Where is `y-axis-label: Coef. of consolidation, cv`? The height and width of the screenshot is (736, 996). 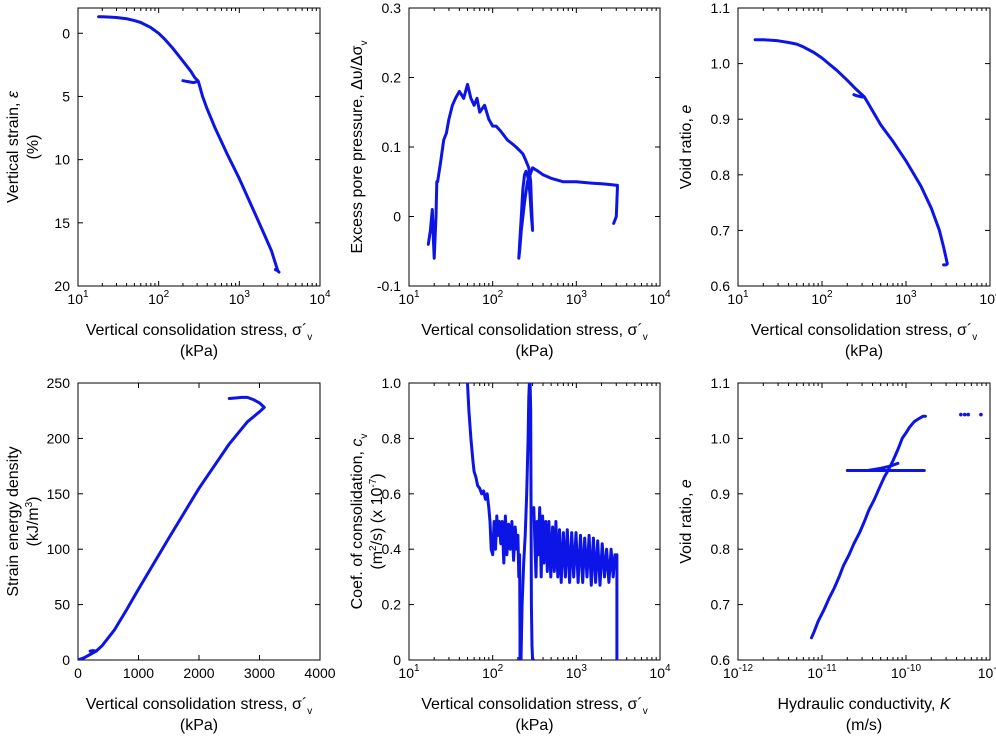
y-axis-label: Coef. of consolidation, cv is located at coordinates (359, 522).